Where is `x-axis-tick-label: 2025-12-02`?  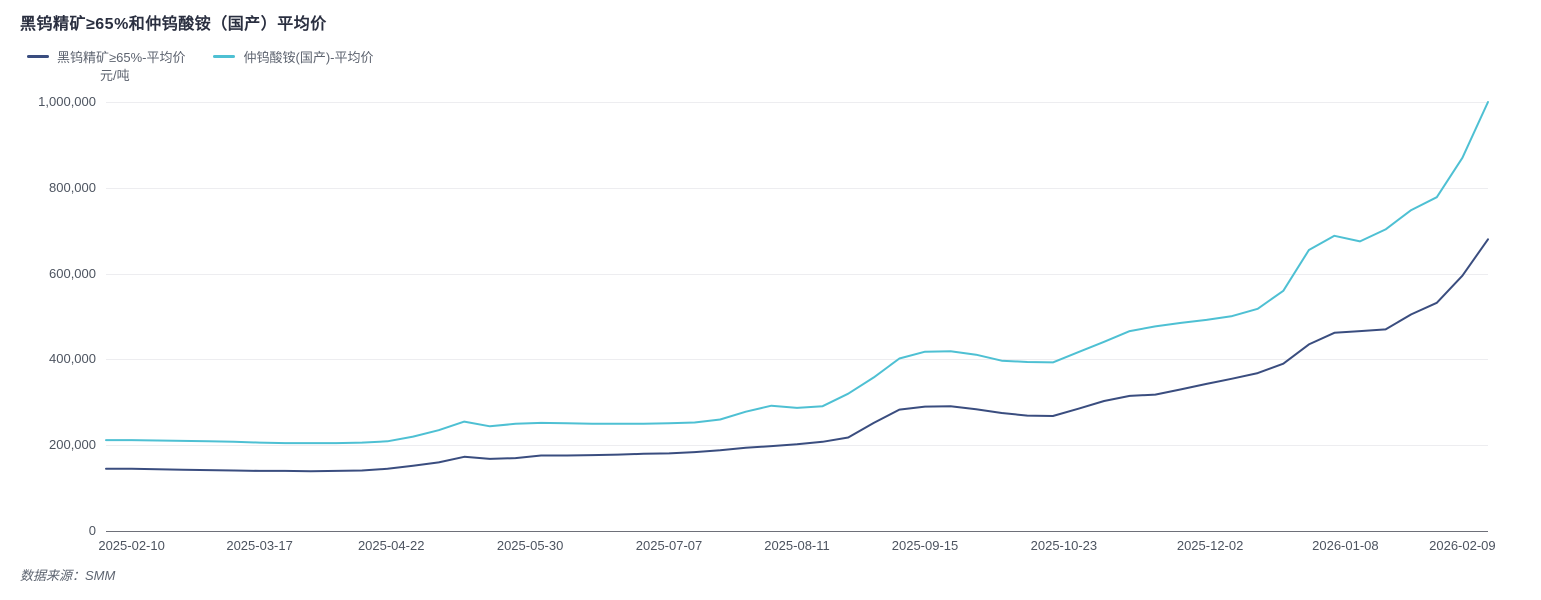 x-axis-tick-label: 2025-12-02 is located at coordinates (1210, 545).